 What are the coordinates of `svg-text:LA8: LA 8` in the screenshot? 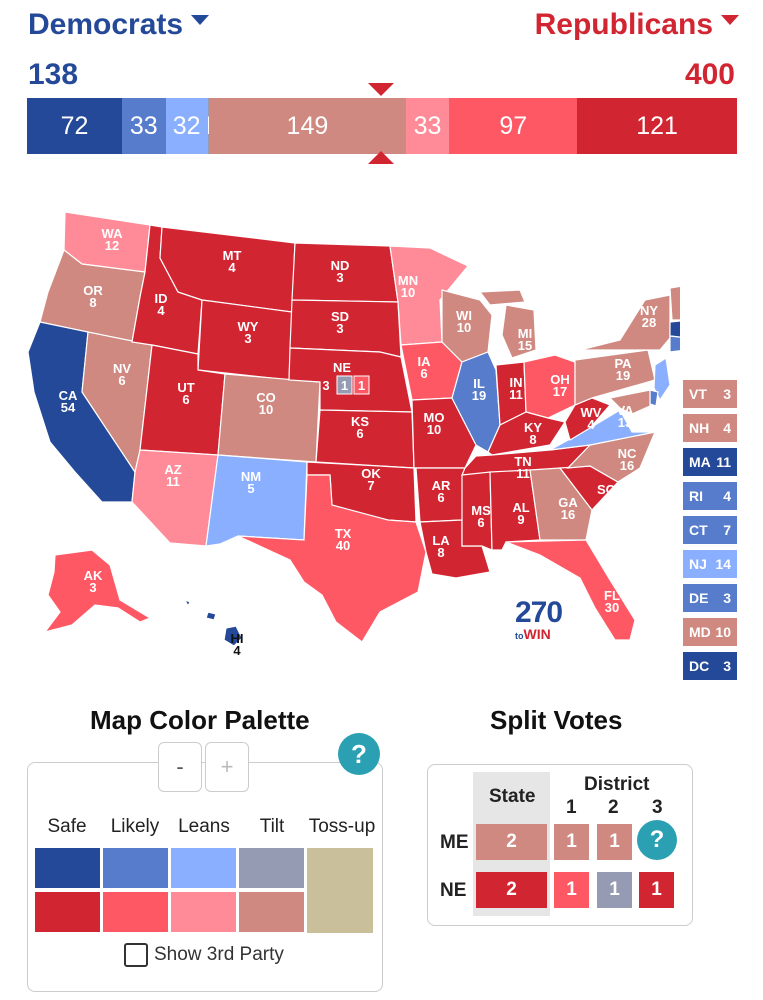 It's located at (441, 546).